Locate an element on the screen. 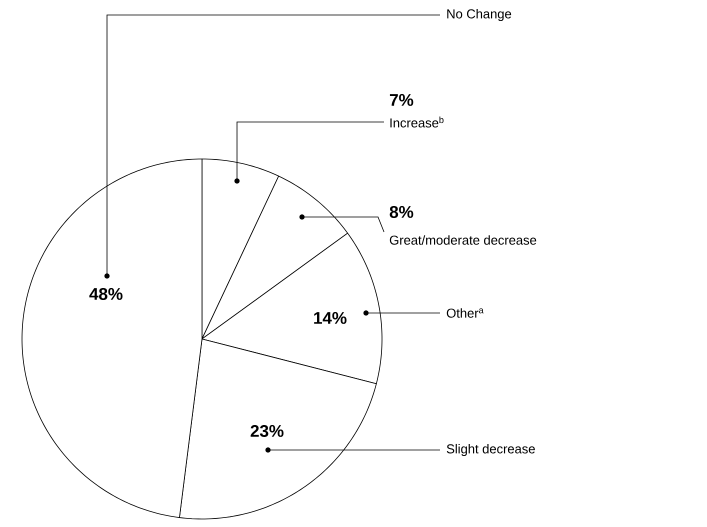 The width and height of the screenshot is (707, 527). slice-label: Increase$^{b}$ is located at coordinates (417, 122).